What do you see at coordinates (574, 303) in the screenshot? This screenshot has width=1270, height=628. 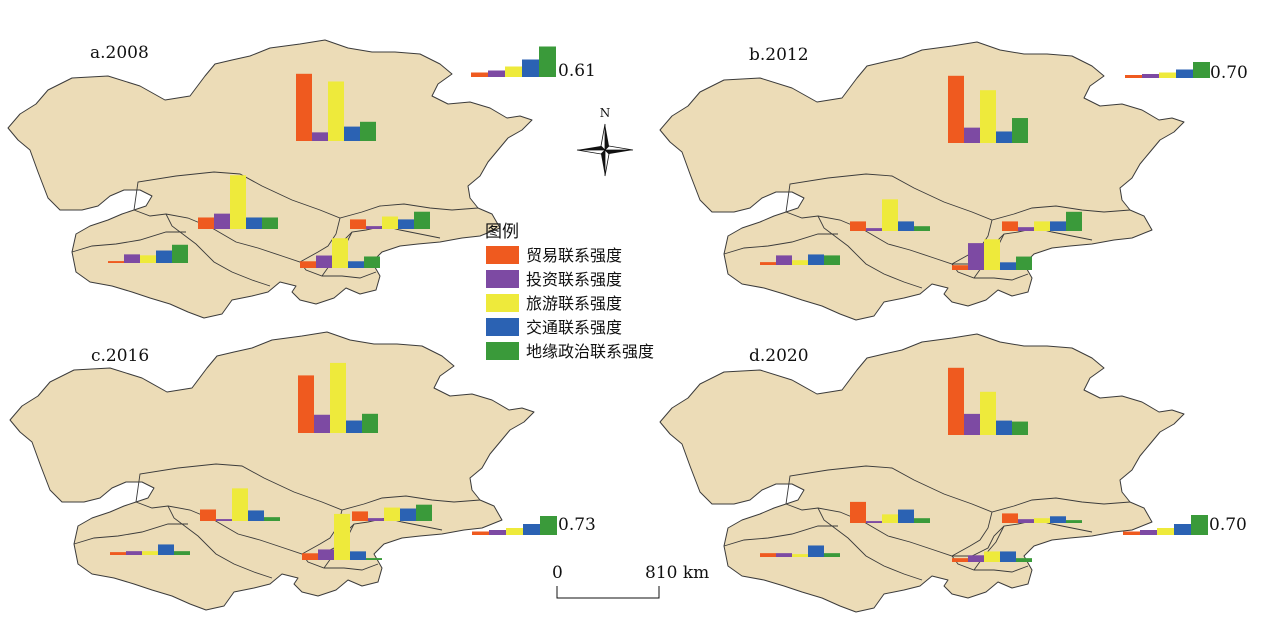 I see `legend-label-tourism: 旅游联系强度` at bounding box center [574, 303].